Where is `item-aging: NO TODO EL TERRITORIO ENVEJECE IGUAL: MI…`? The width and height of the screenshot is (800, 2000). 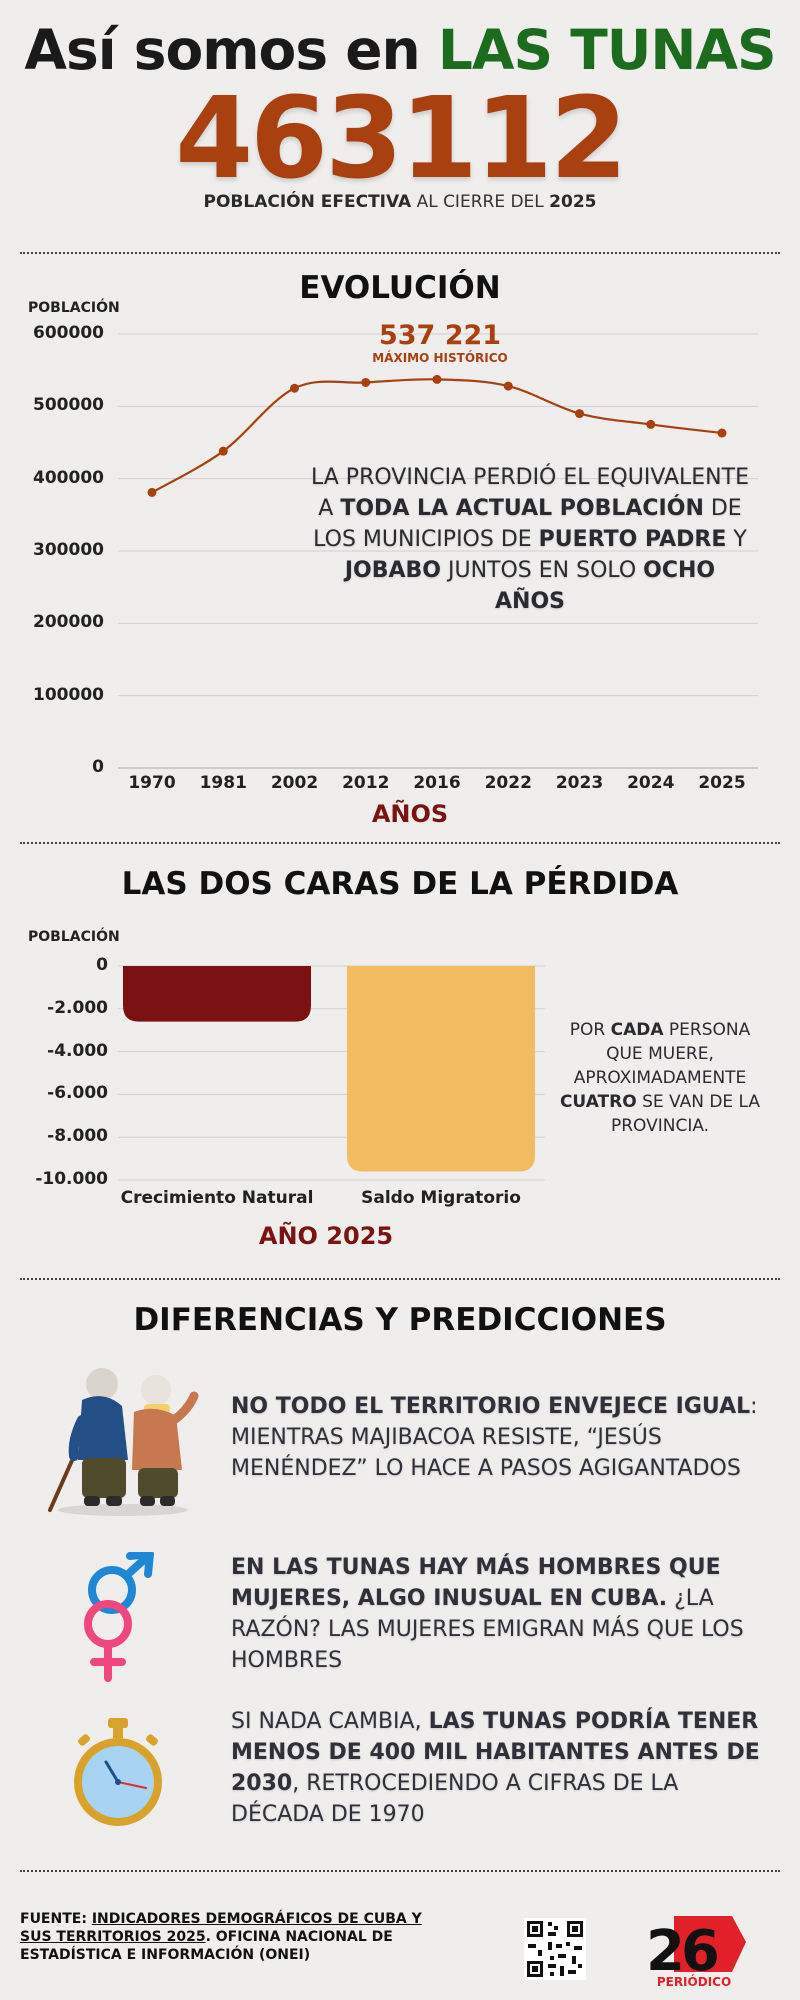 item-aging: NO TODO EL TERRITORIO ENVEJECE IGUAL: MI… is located at coordinates (494, 1437).